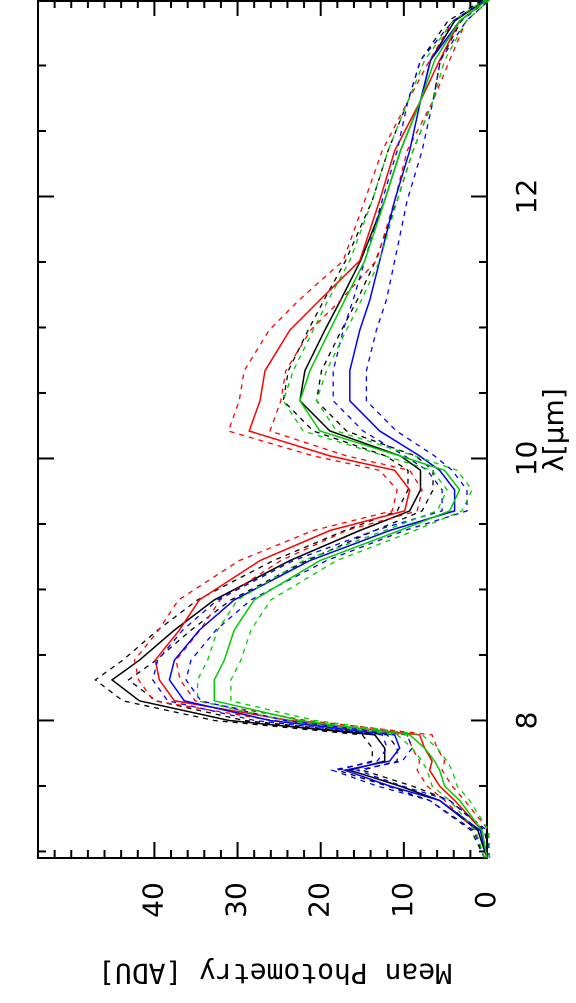 This screenshot has width=576, height=1003. Describe the element at coordinates (526, 721) in the screenshot. I see `x-tick-label: 8` at that location.